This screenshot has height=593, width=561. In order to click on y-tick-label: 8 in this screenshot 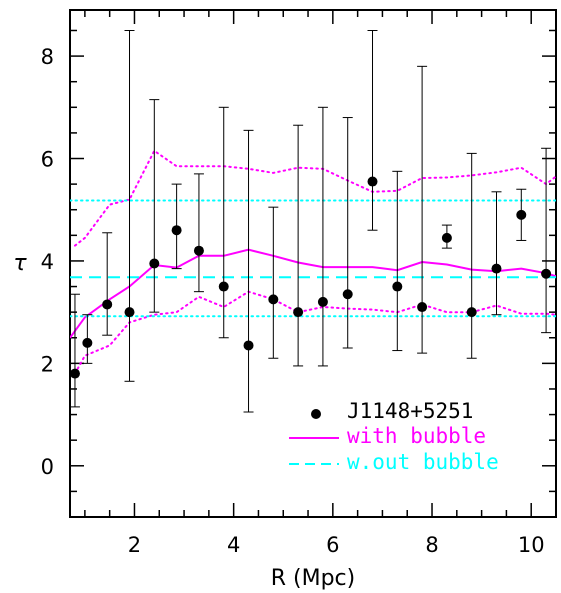, I will do `click(47, 57)`.